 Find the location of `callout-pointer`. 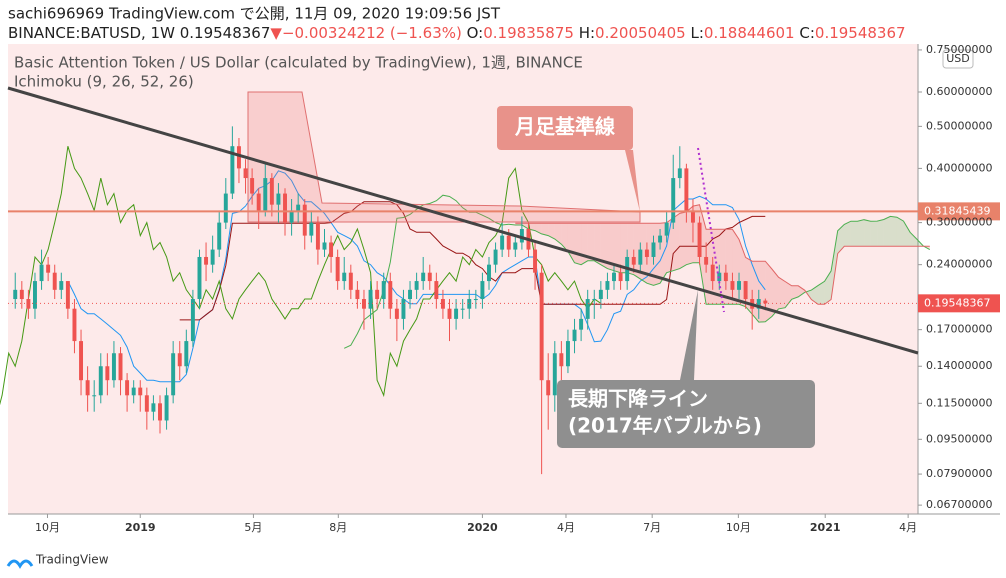

callout-pointer is located at coordinates (689, 335).